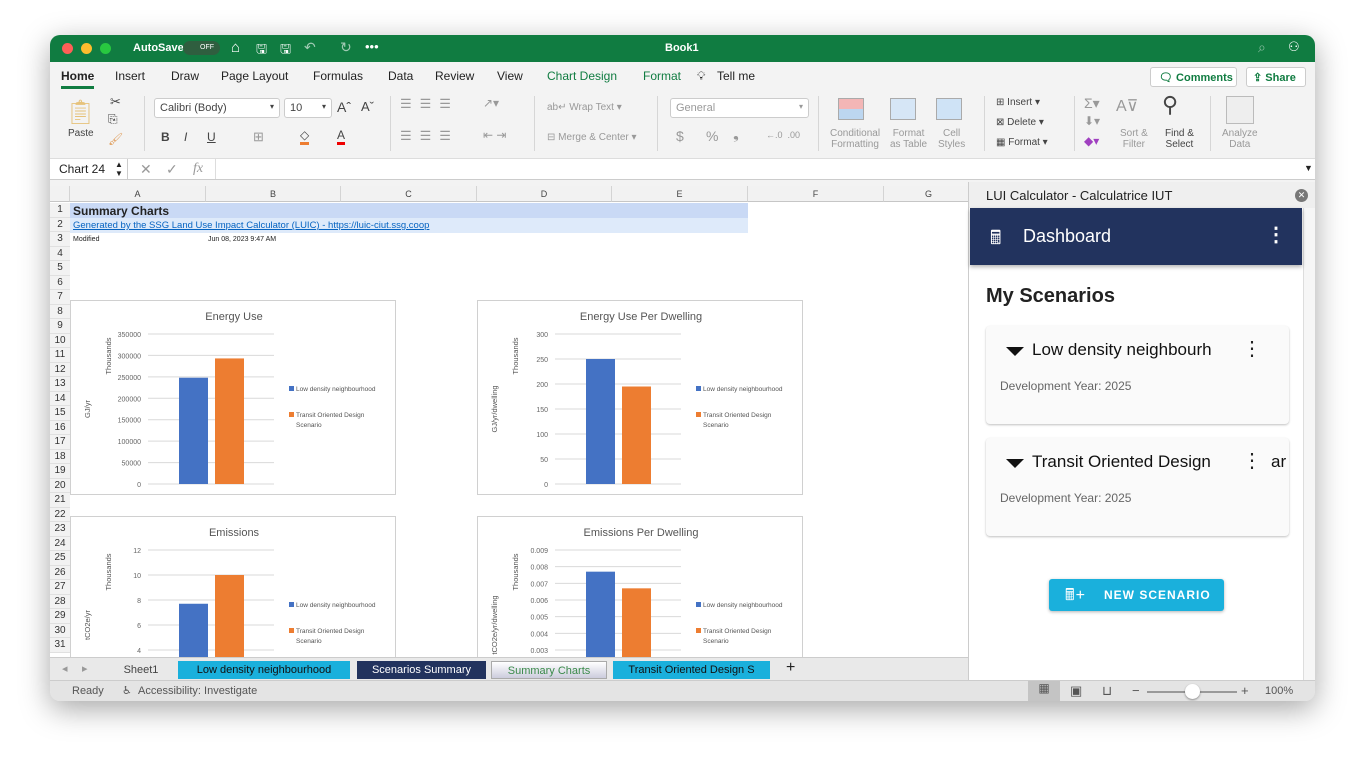 Image resolution: width=1366 pixels, height=768 pixels. What do you see at coordinates (60, 601) in the screenshot?
I see `row-header: 28` at bounding box center [60, 601].